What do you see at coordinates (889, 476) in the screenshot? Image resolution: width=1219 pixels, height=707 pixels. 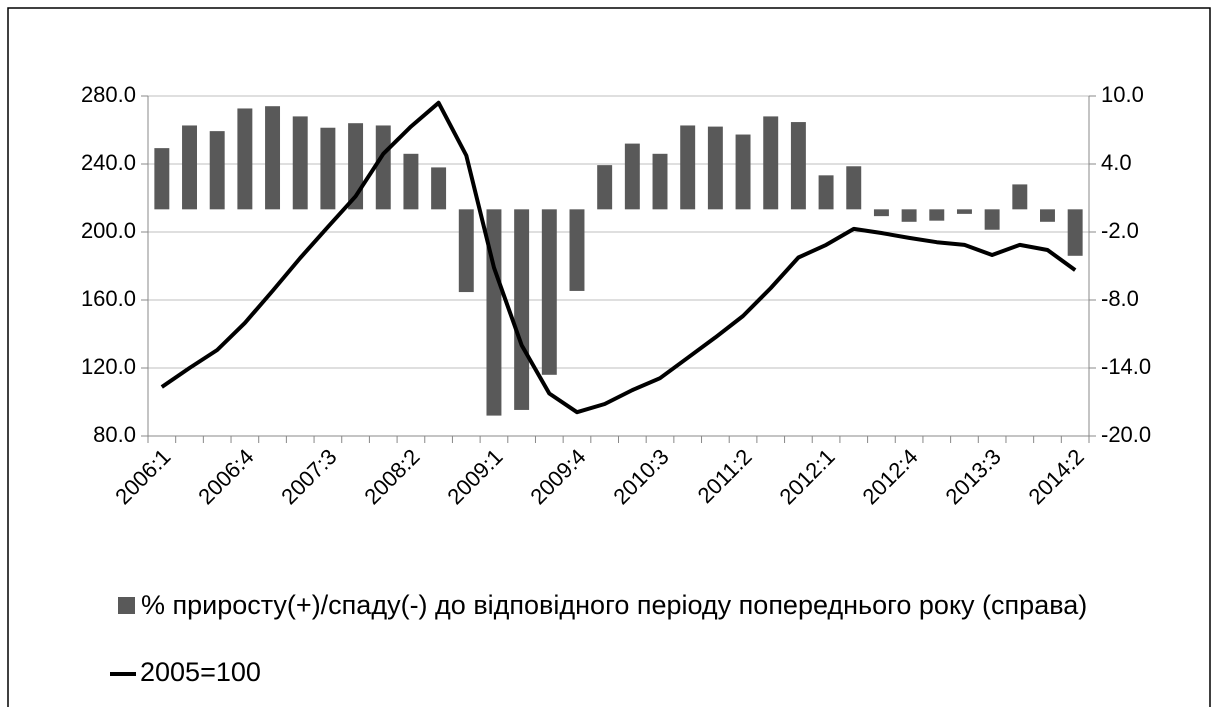 I see `x-tick-label: 2012:4` at bounding box center [889, 476].